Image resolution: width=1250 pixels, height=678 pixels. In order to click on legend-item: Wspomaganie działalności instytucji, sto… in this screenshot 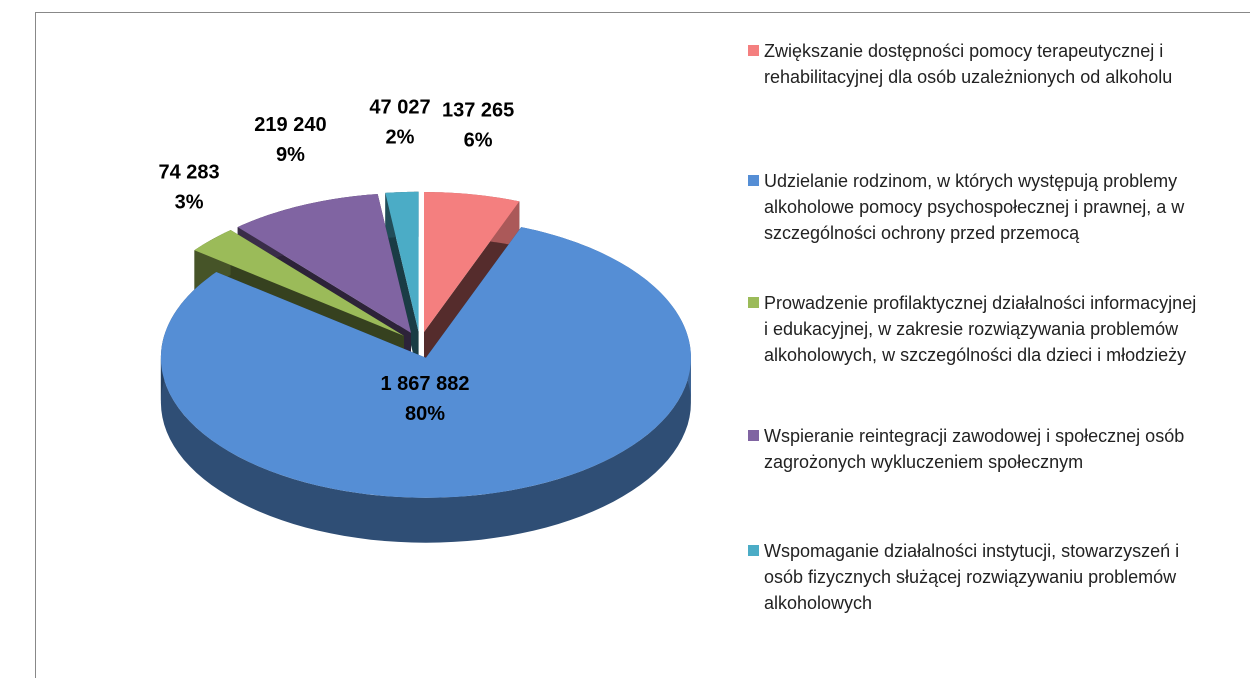, I will do `click(973, 577)`.